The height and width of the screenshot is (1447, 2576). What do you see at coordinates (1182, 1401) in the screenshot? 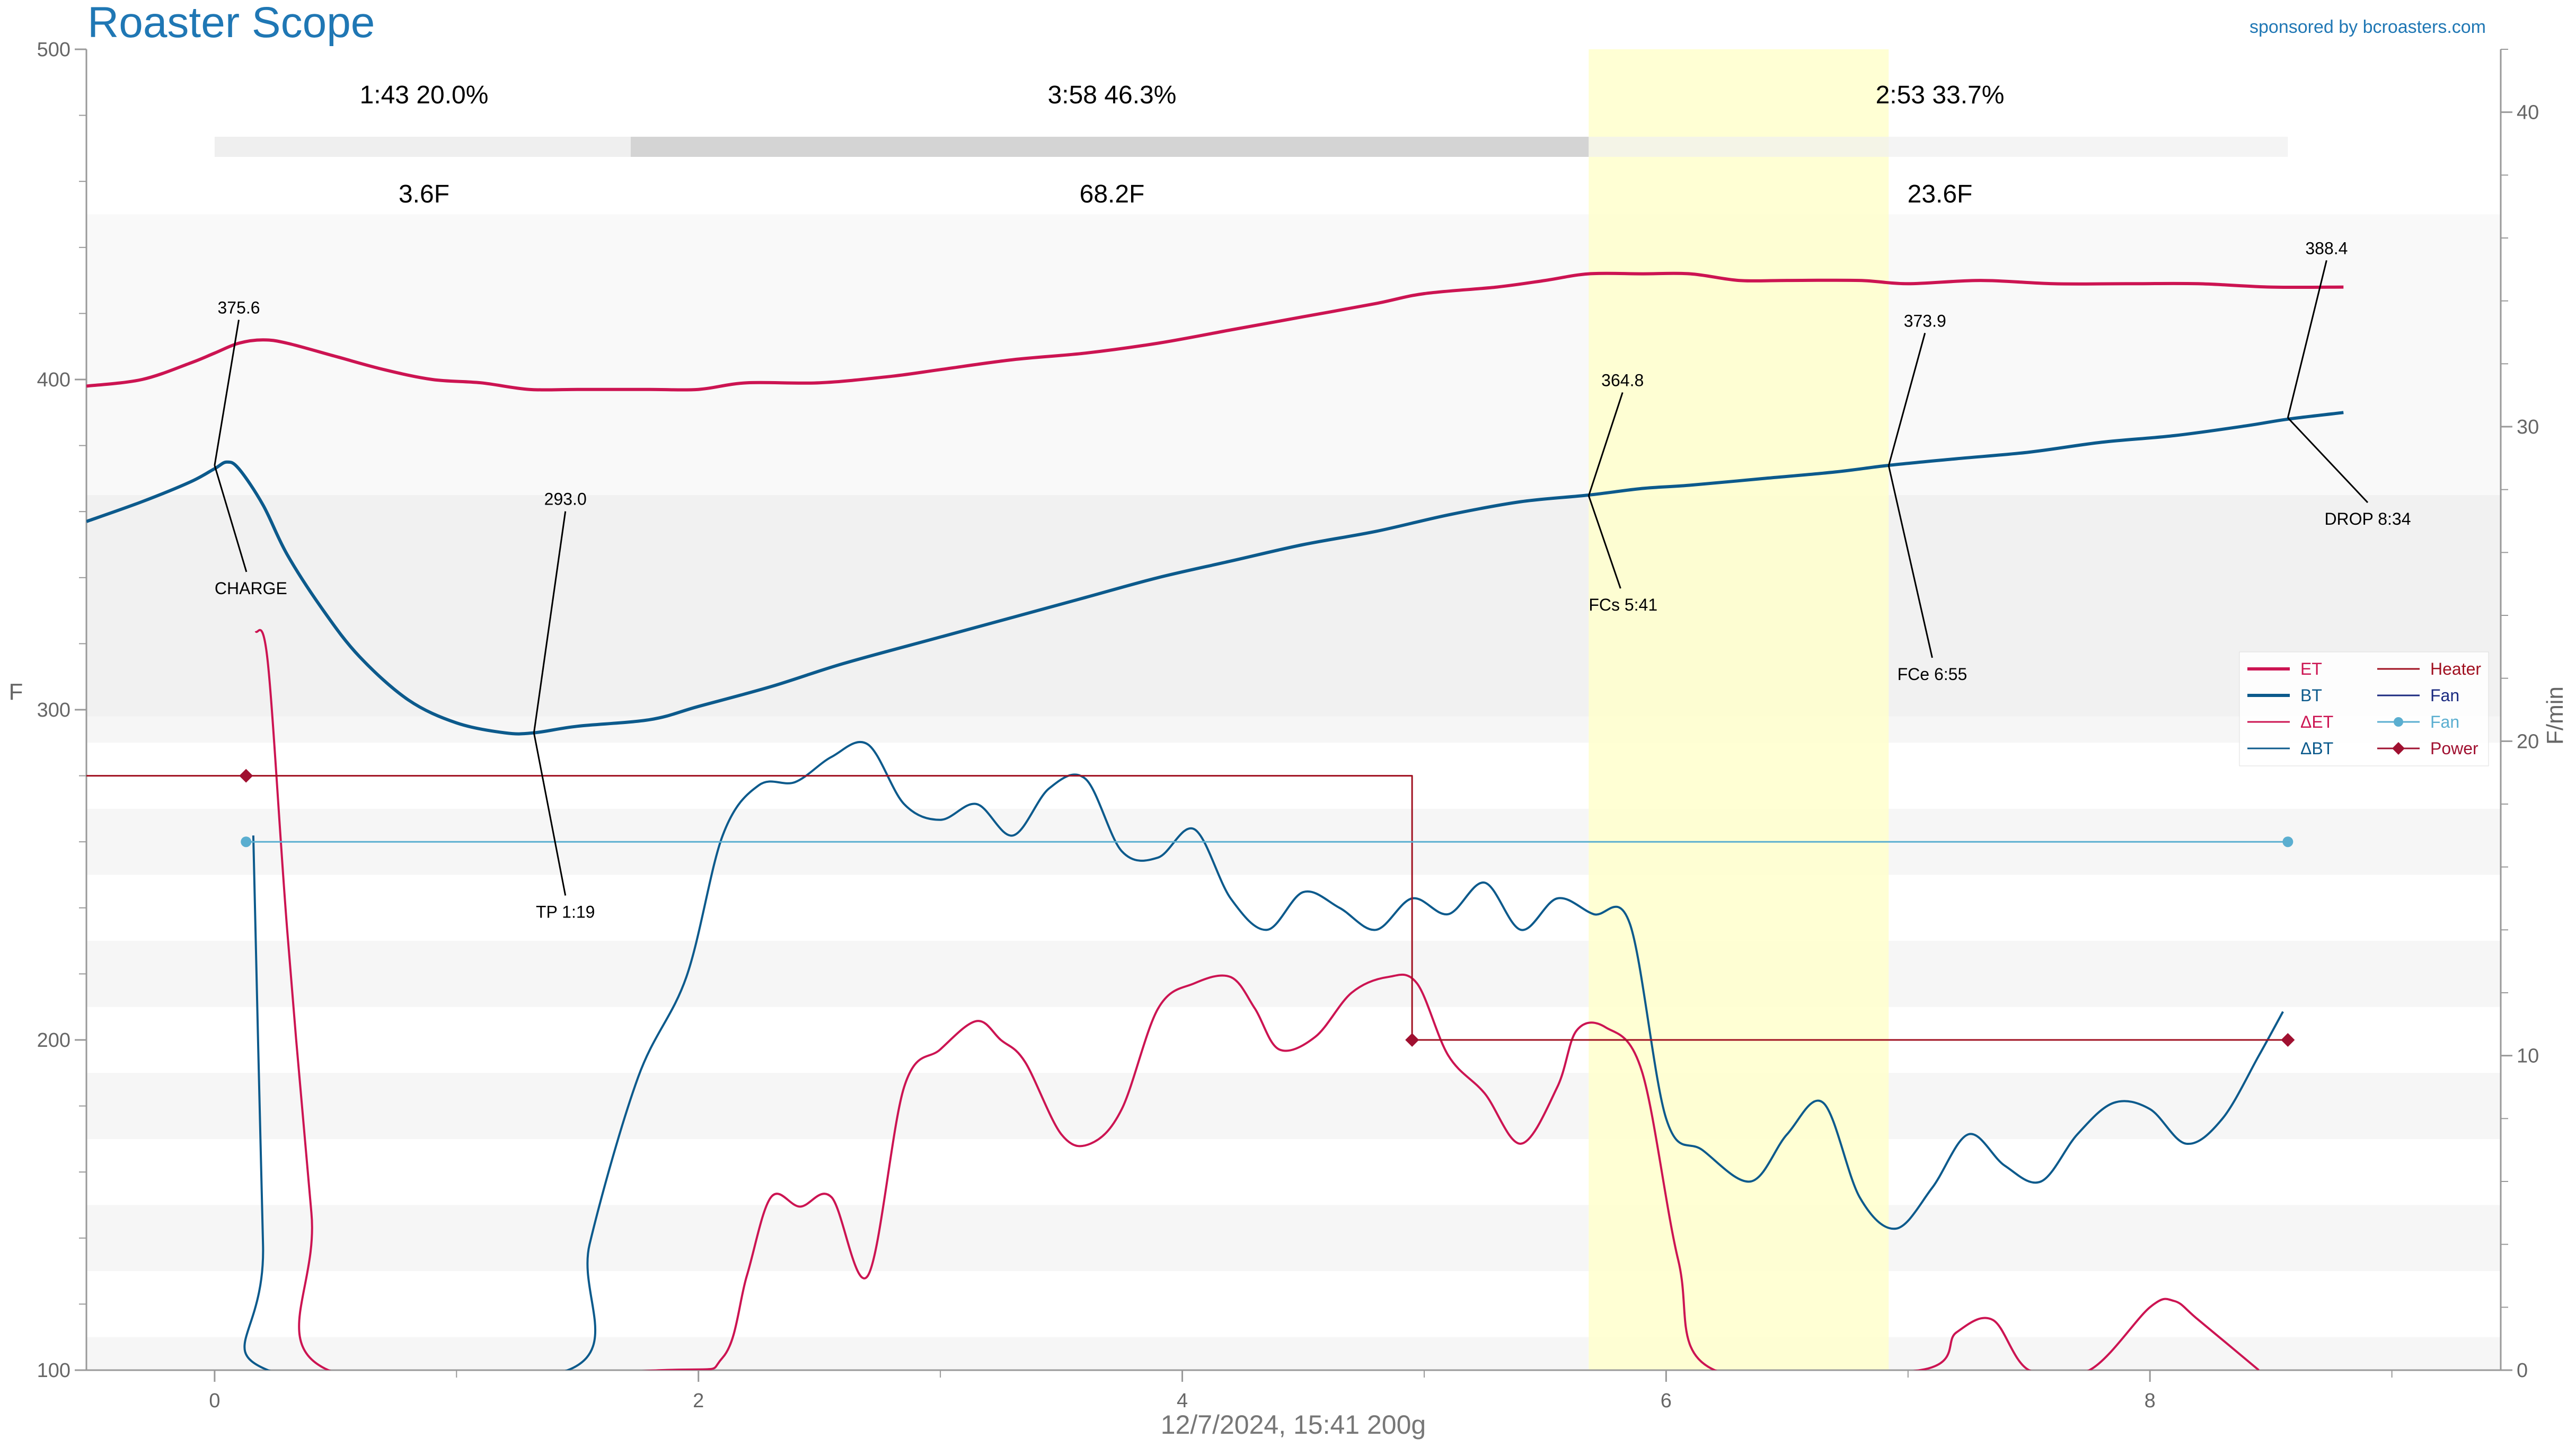
I see `x-tick-label: 4` at bounding box center [1182, 1401].